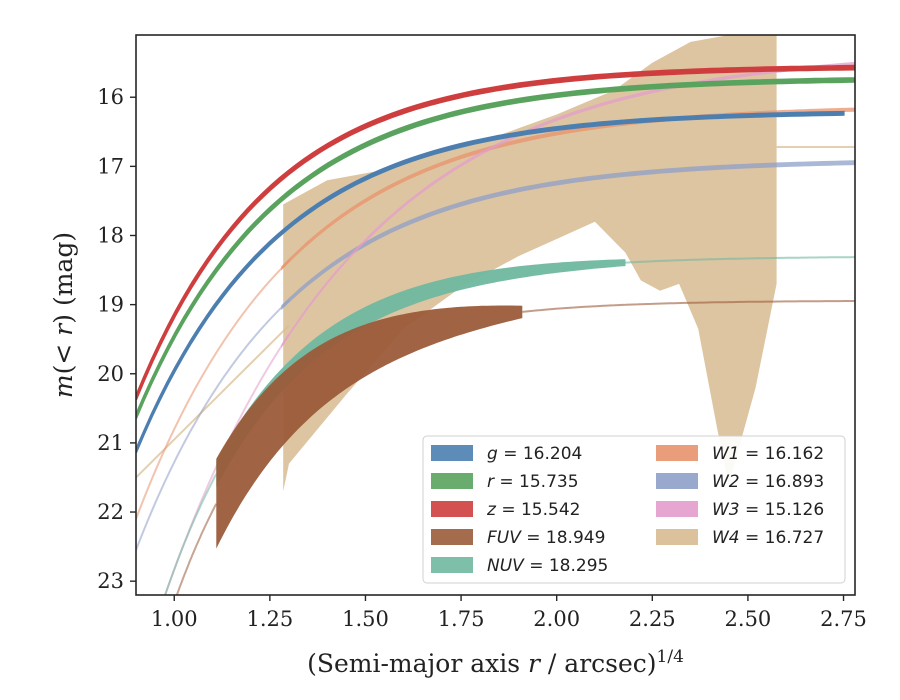  I want to click on x-axis-label: (Semi-major axis r / arcsec)1/4, so click(495, 662).